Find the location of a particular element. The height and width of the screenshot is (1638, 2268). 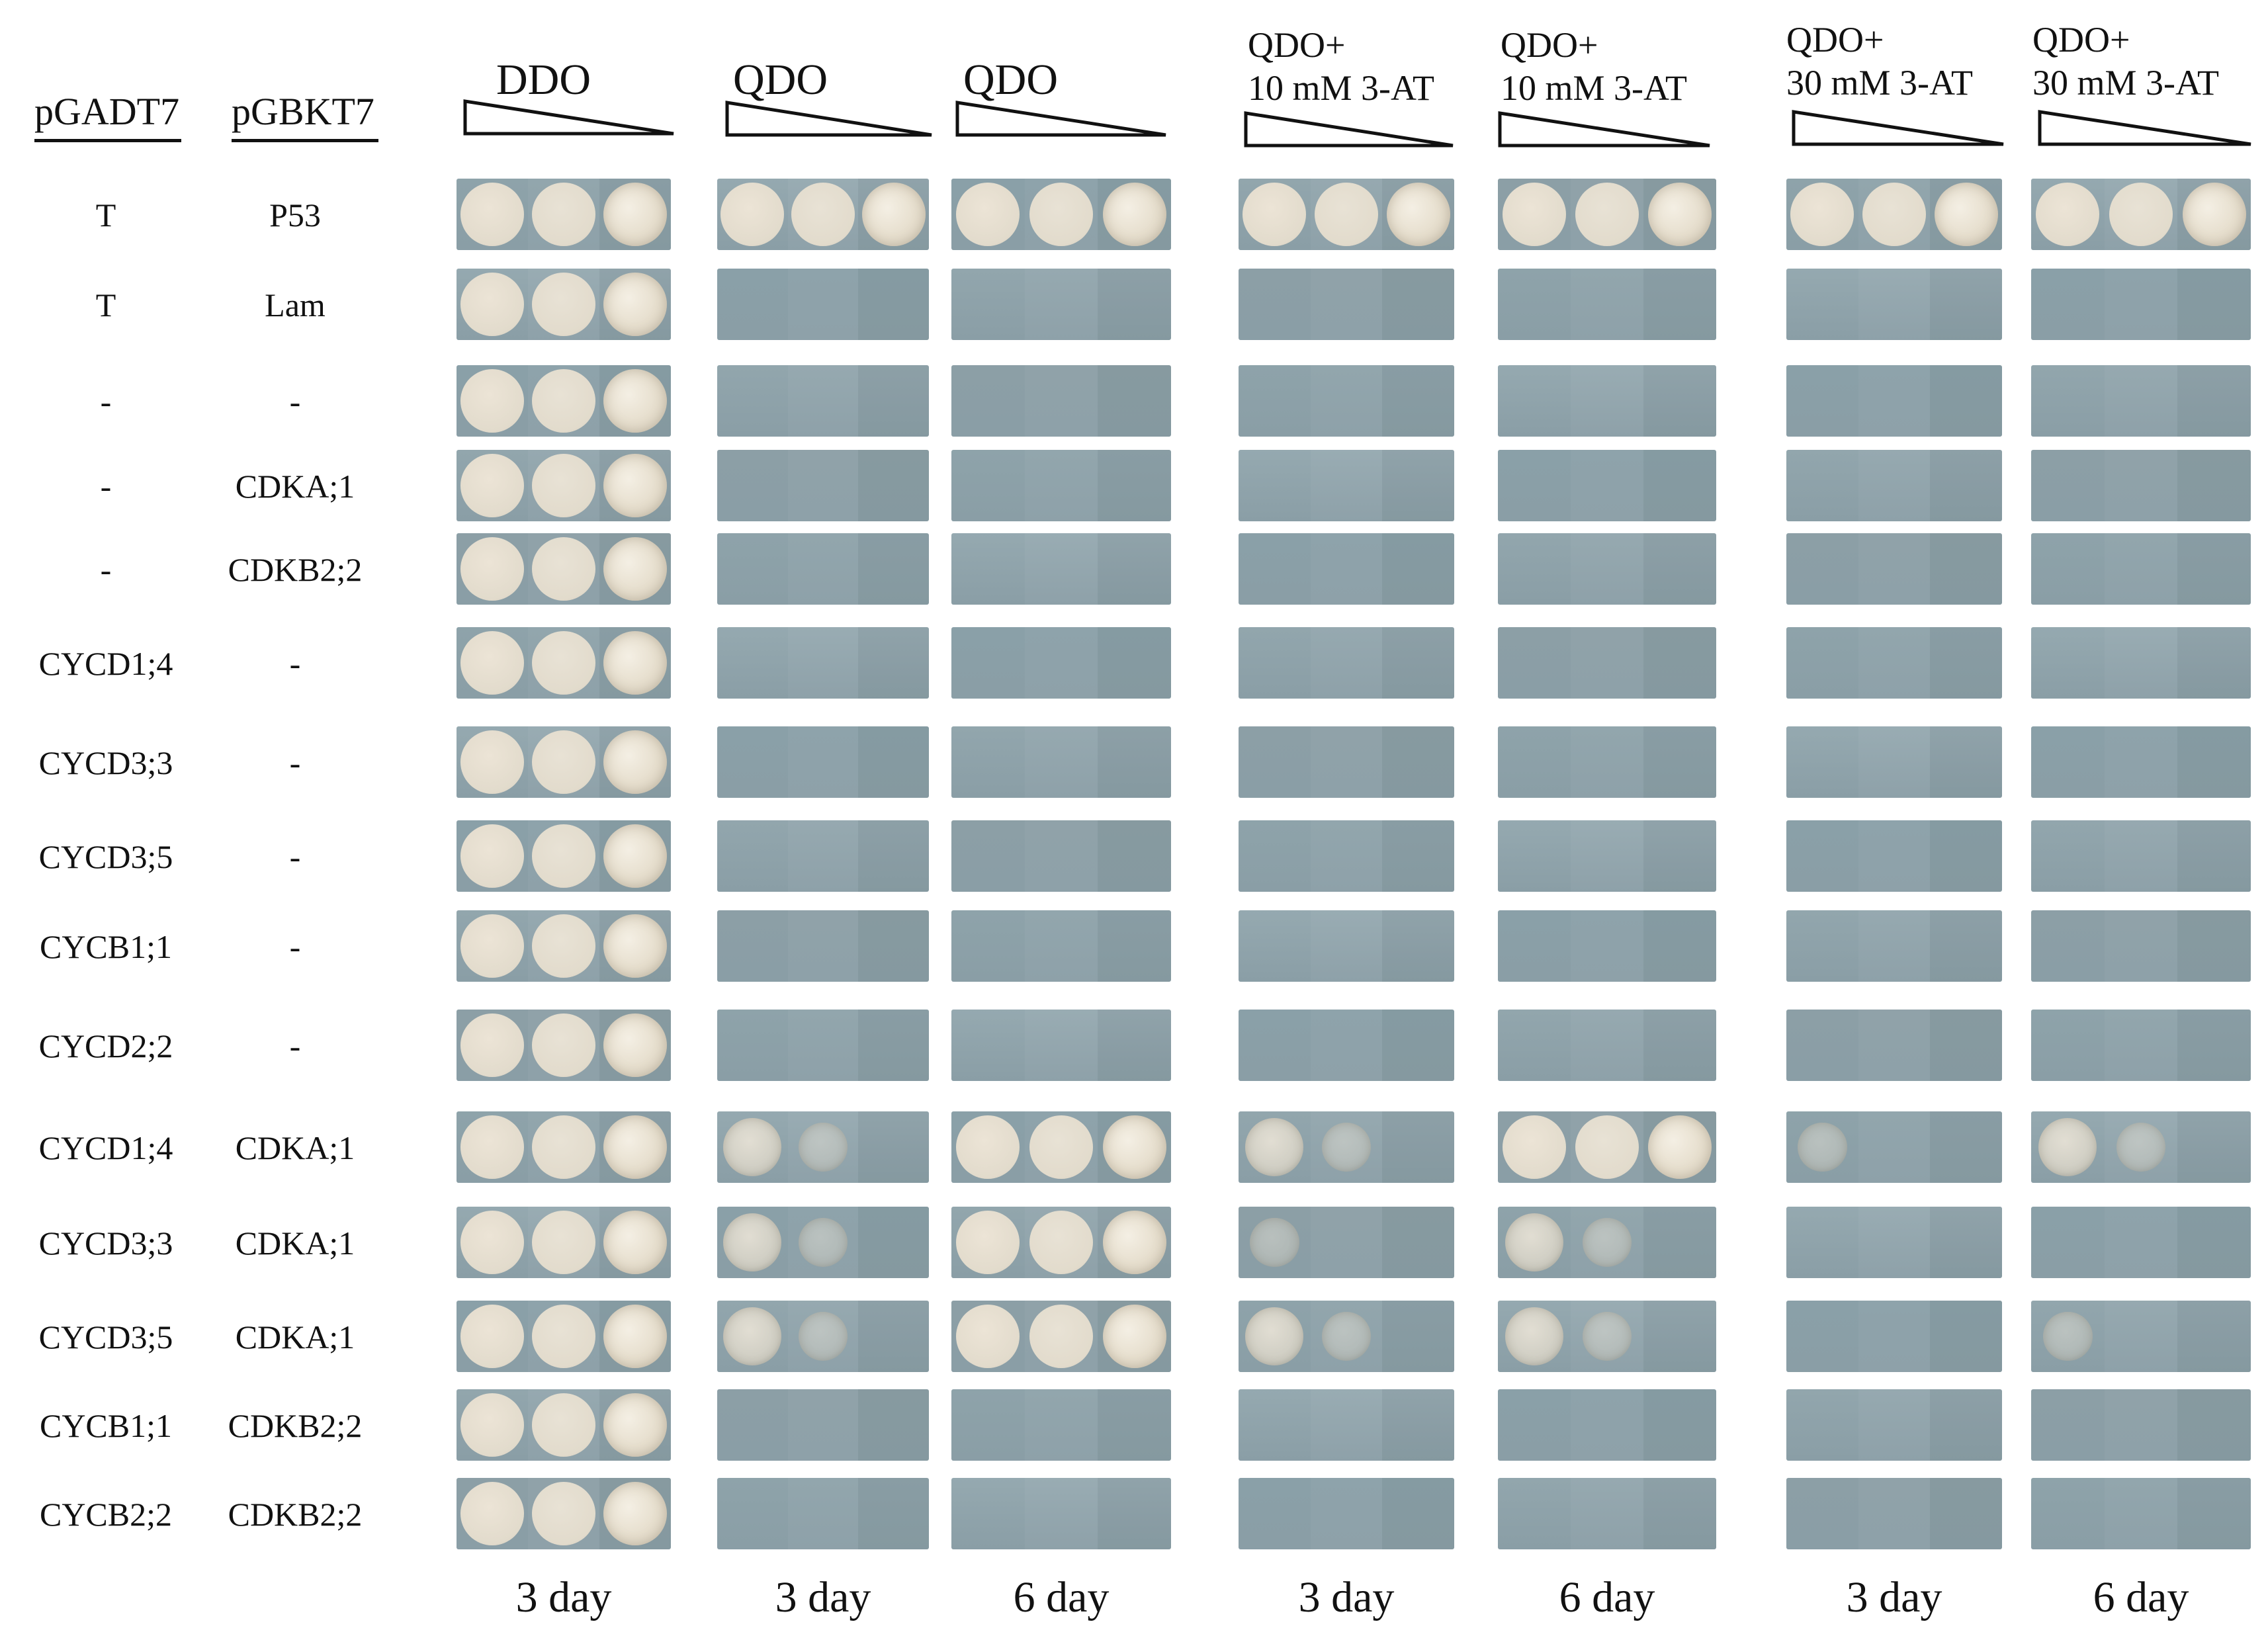

pgbkt7-construct-label: - is located at coordinates (295, 762).